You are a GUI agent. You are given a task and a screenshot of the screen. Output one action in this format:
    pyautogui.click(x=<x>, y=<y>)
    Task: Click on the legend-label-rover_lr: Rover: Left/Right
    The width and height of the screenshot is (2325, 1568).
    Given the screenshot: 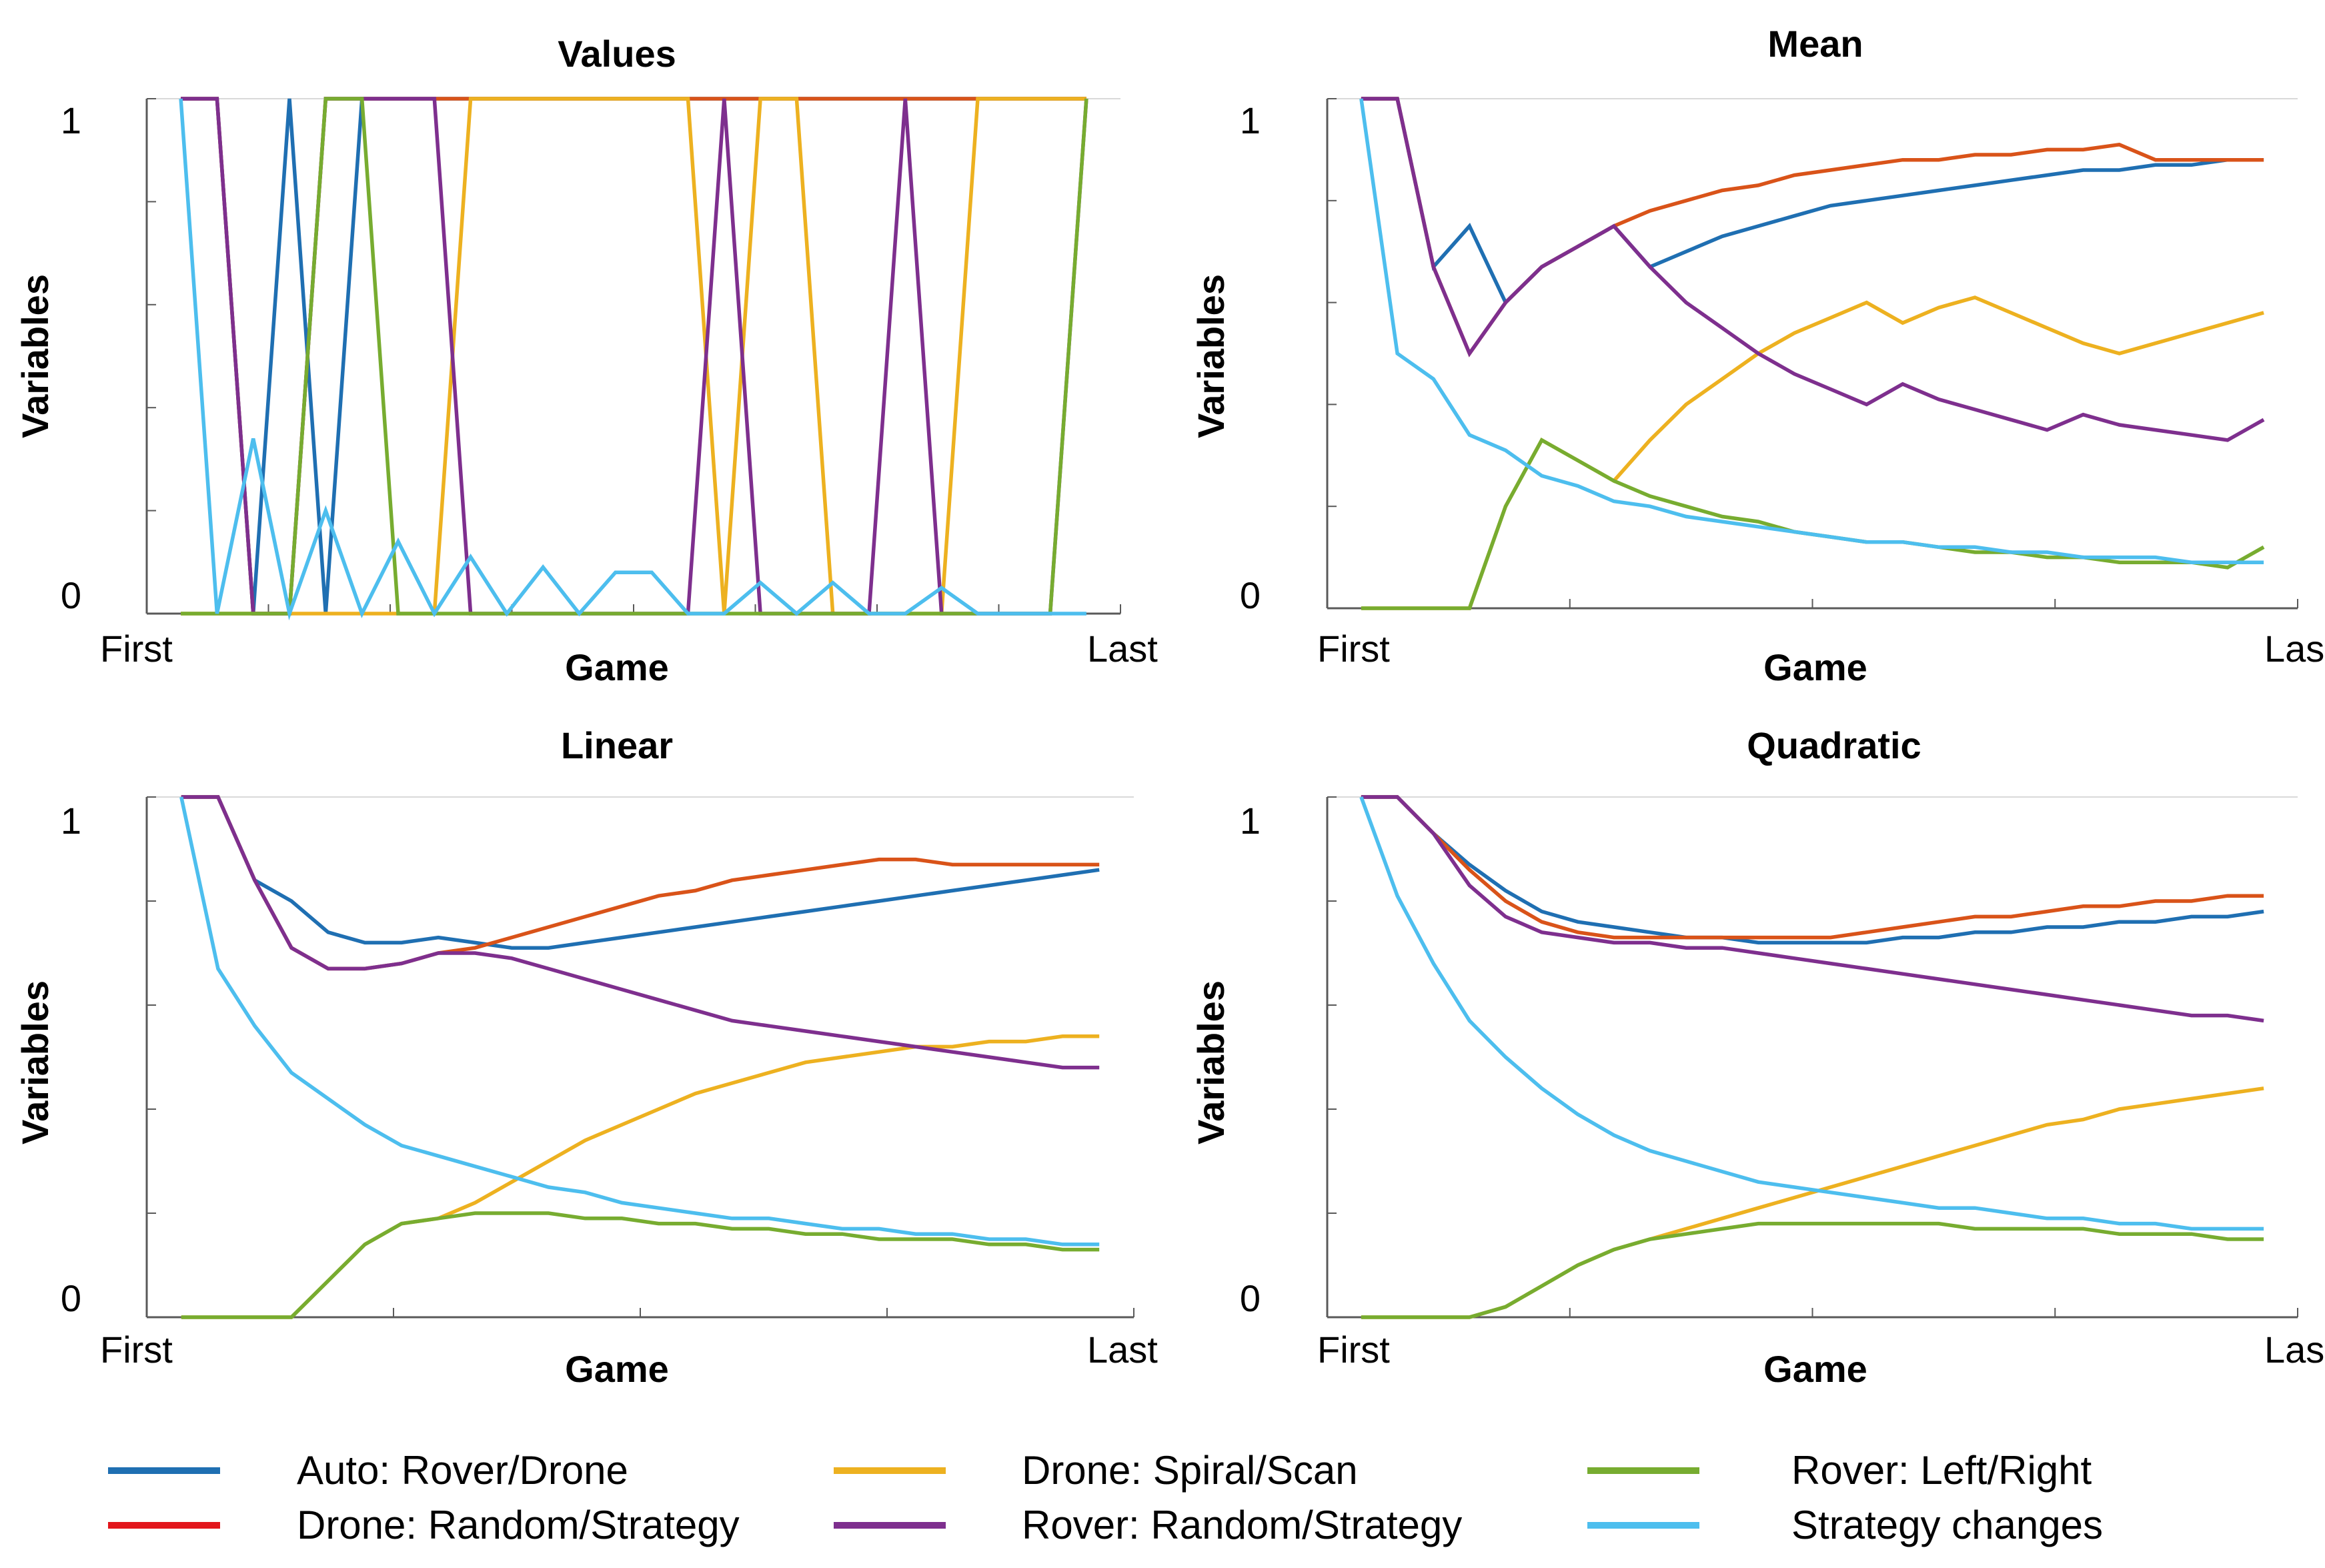 What is the action you would take?
    pyautogui.click(x=1941, y=1470)
    